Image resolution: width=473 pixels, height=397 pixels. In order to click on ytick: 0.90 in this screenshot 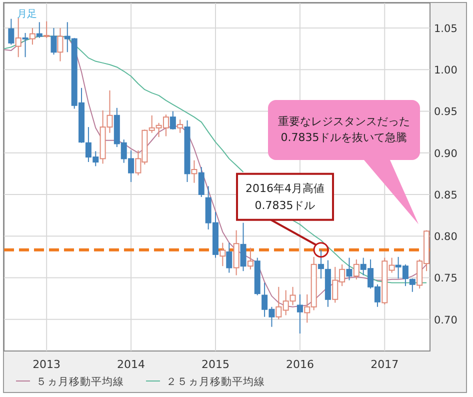, I will do `click(446, 154)`.